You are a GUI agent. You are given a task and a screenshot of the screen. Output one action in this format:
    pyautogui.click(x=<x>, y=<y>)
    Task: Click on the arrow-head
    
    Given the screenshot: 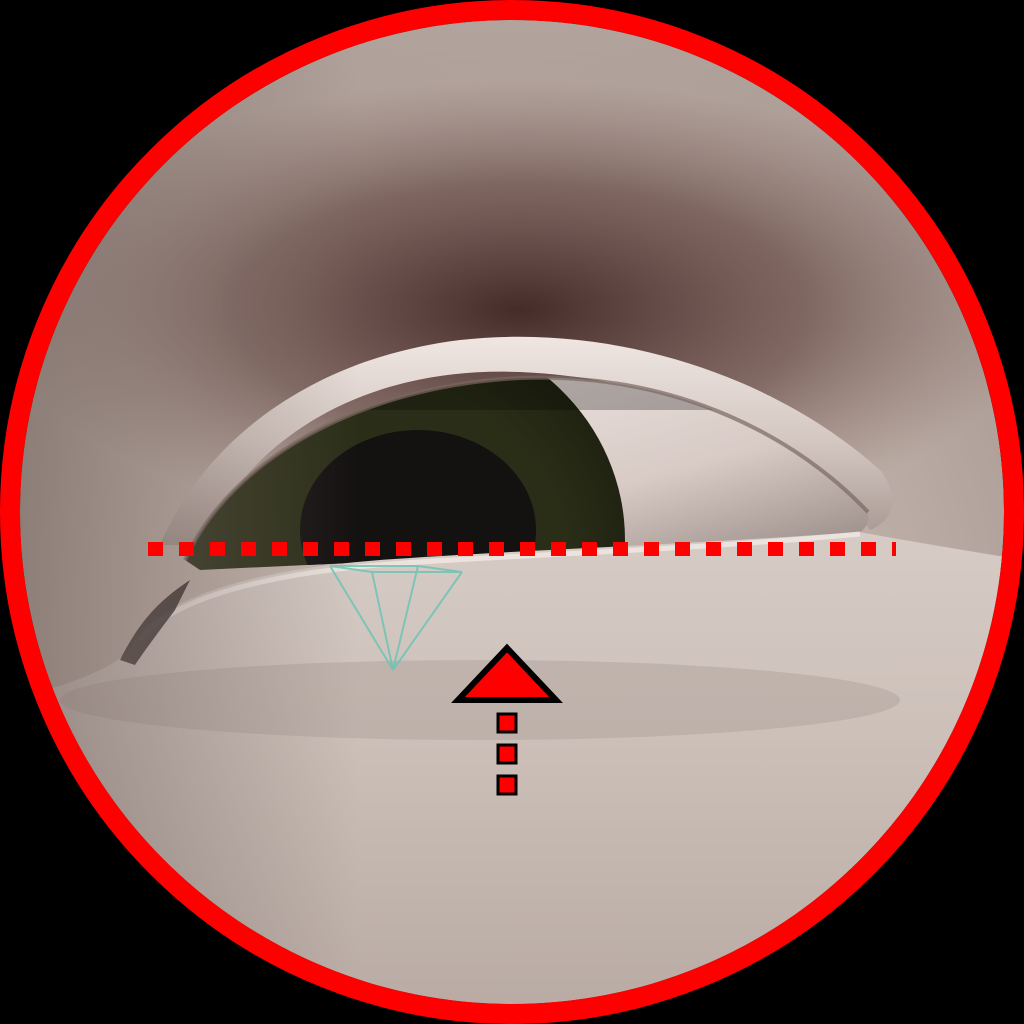 What is the action you would take?
    pyautogui.click(x=507, y=673)
    